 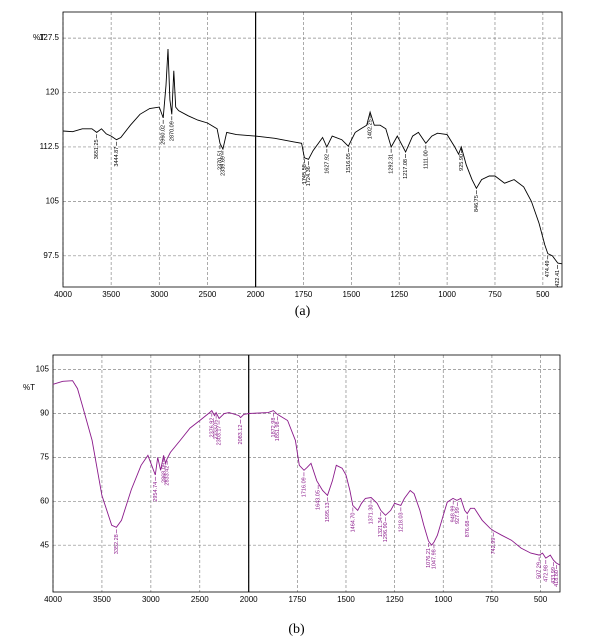 What do you see at coordinates (164, 473) in the screenshot?
I see `peak-label: 2868.09` at bounding box center [164, 473].